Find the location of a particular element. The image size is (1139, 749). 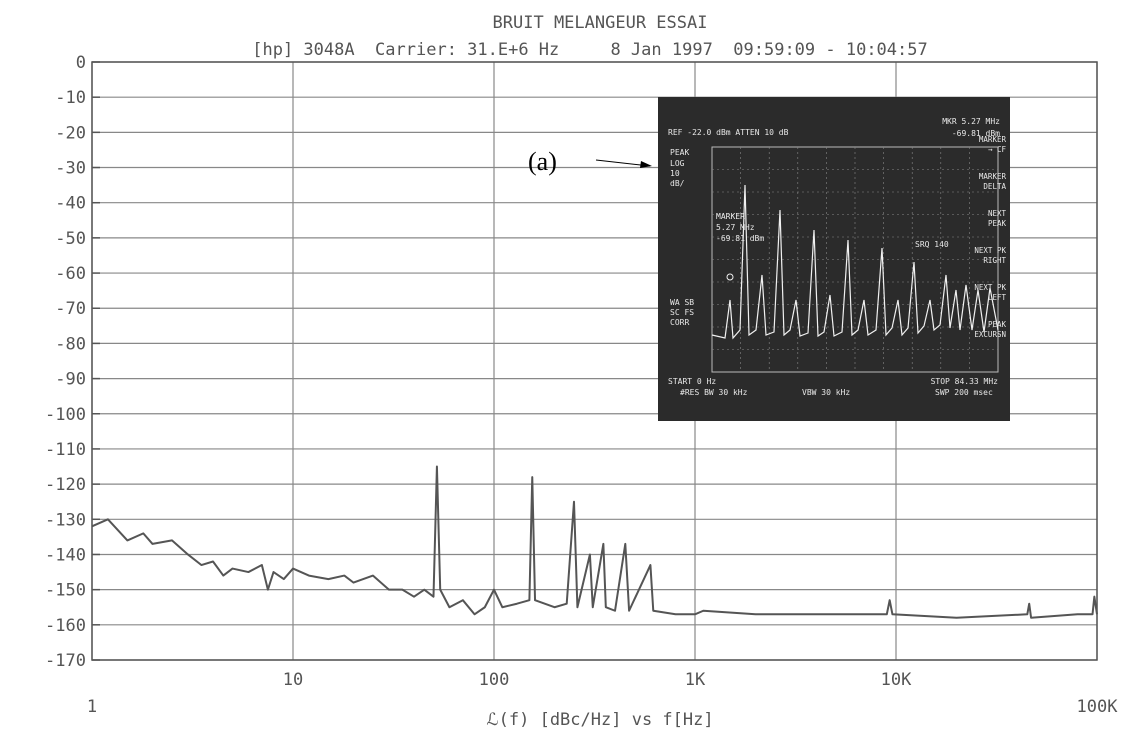

inset-softkey: RIGHT is located at coordinates (994, 260).